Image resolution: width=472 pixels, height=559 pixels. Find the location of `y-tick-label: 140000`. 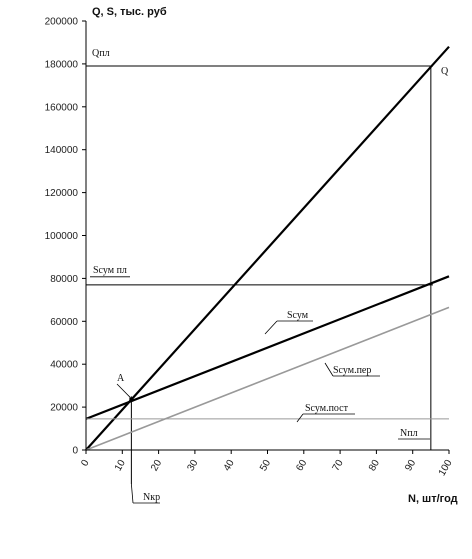

y-tick-label: 140000 is located at coordinates (62, 150).